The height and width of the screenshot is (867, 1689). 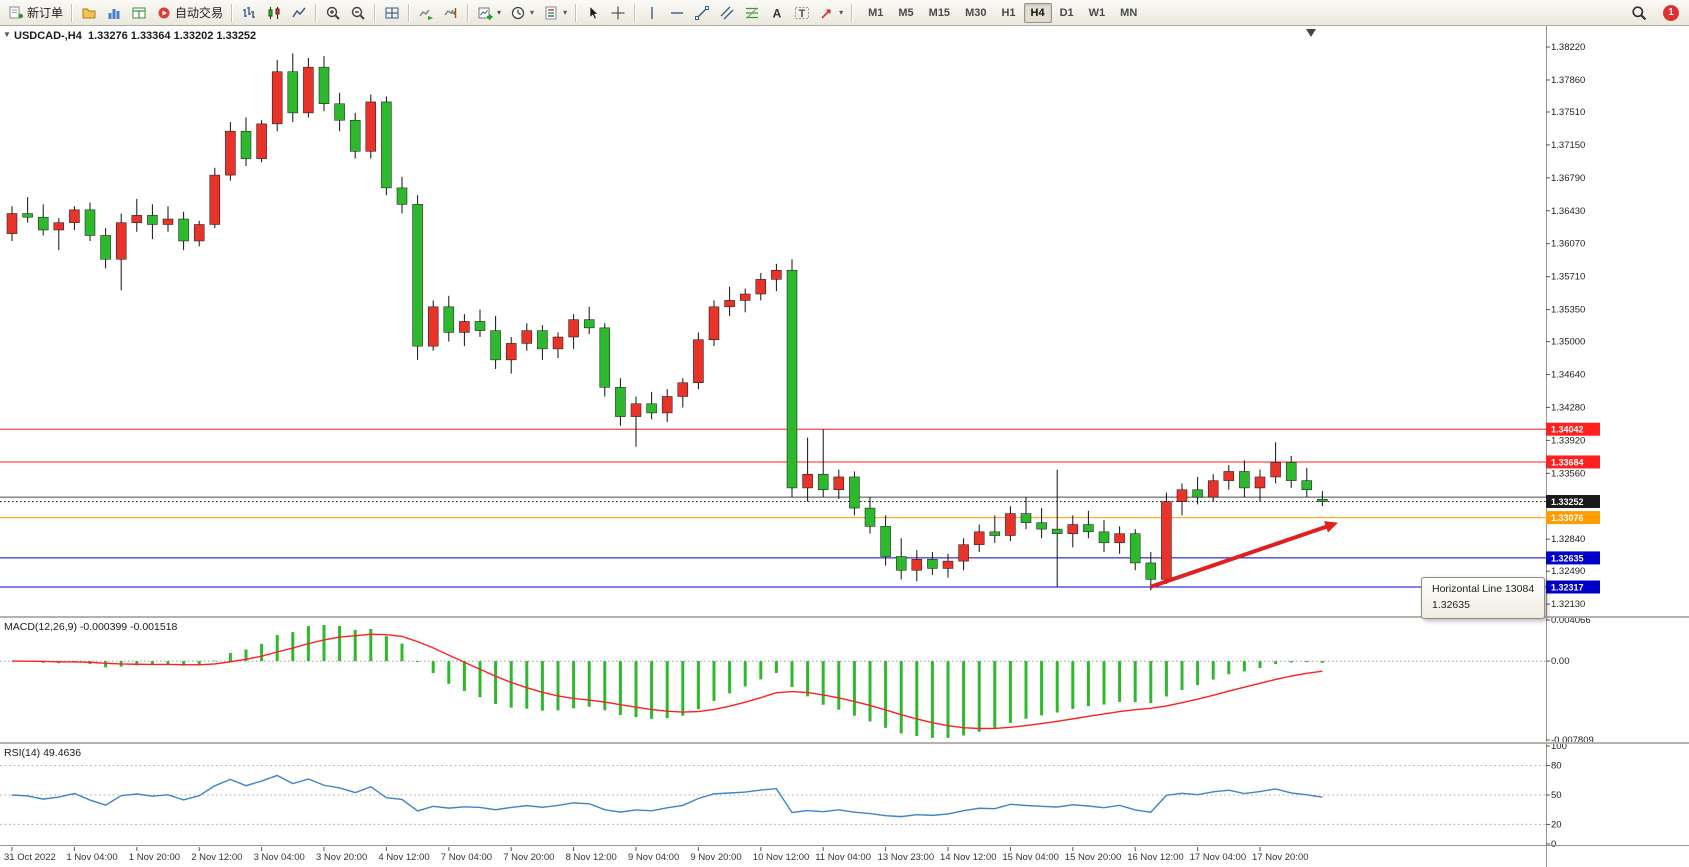 What do you see at coordinates (675, 681) in the screenshot?
I see `macd-histogram` at bounding box center [675, 681].